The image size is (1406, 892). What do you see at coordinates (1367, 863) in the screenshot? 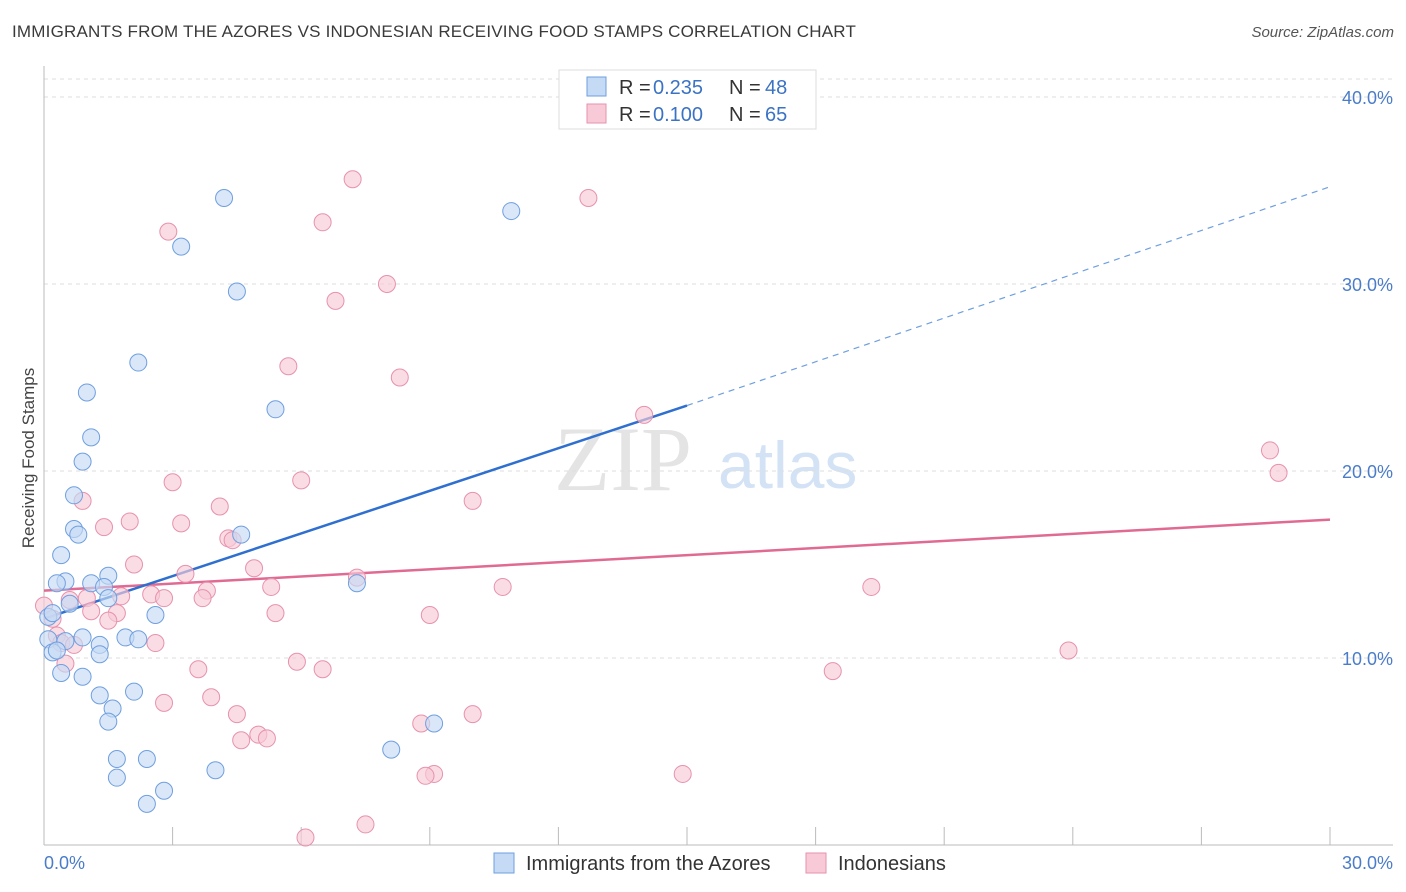
I see `x-tick-label-max: 30.0%` at bounding box center [1367, 863].